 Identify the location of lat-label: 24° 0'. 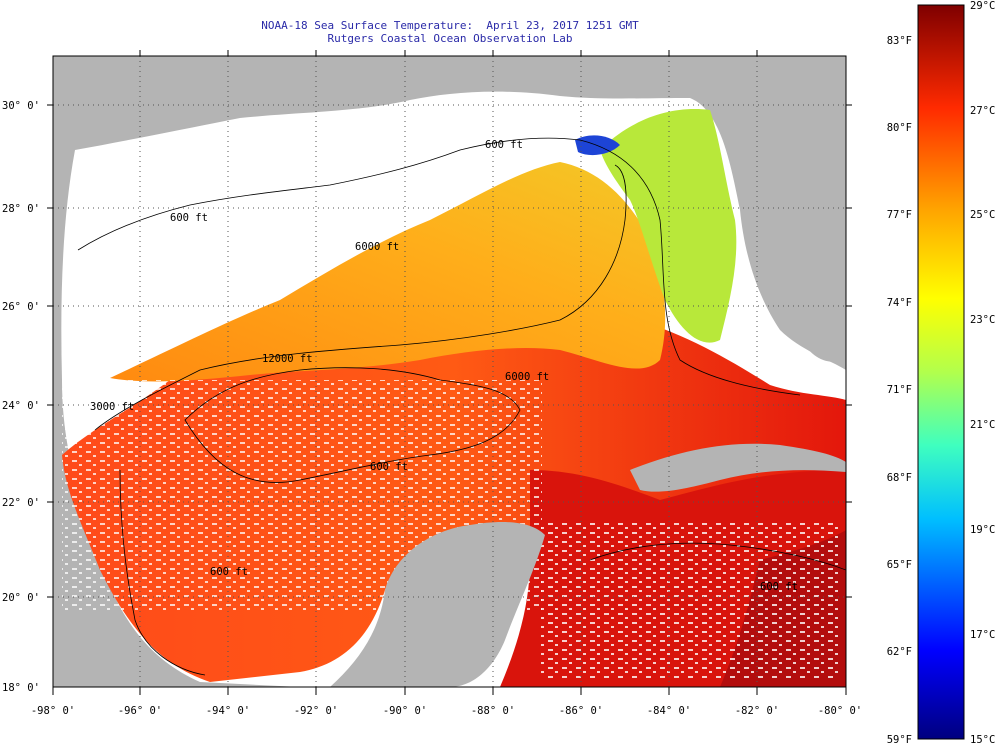
(21, 406).